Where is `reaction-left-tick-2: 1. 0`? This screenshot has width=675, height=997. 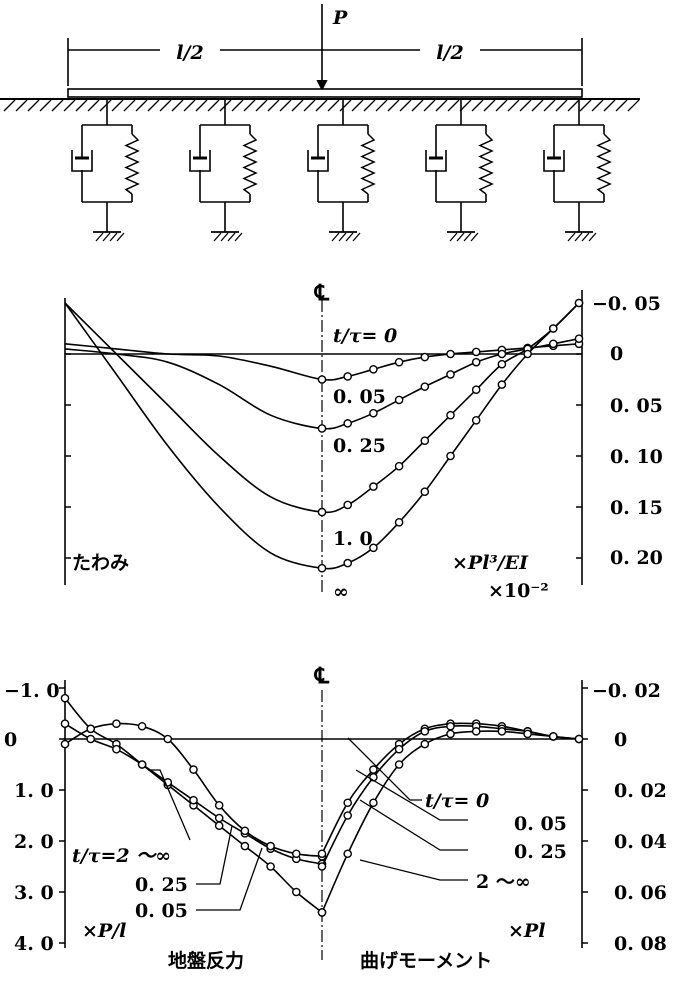
reaction-left-tick-2: 1. 0 is located at coordinates (34, 791).